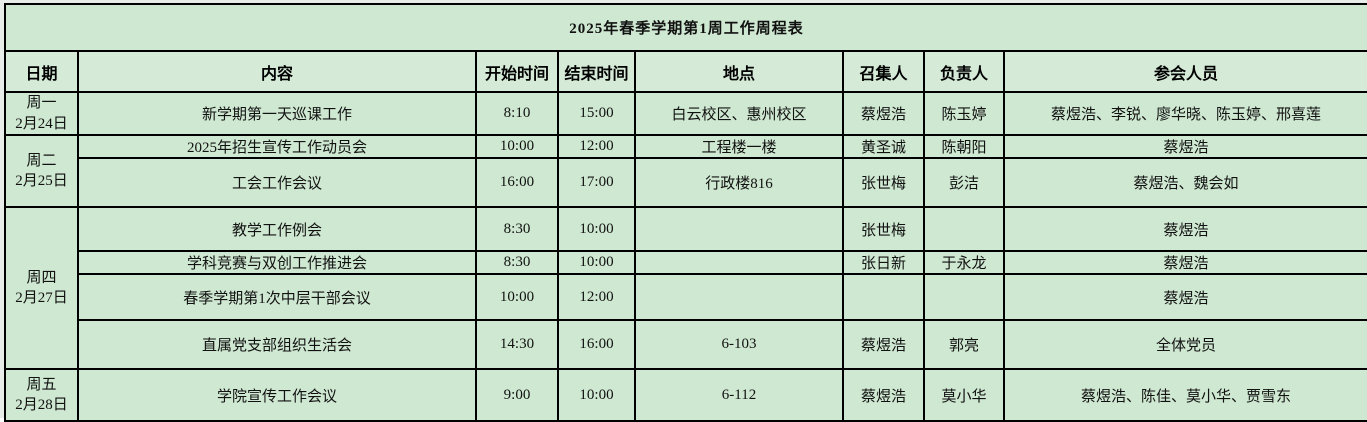 The height and width of the screenshot is (422, 1367). Describe the element at coordinates (1184, 395) in the screenshot. I see `participants-cell: 蔡煜浩、陈佳、莫小华、贾雪东` at that location.